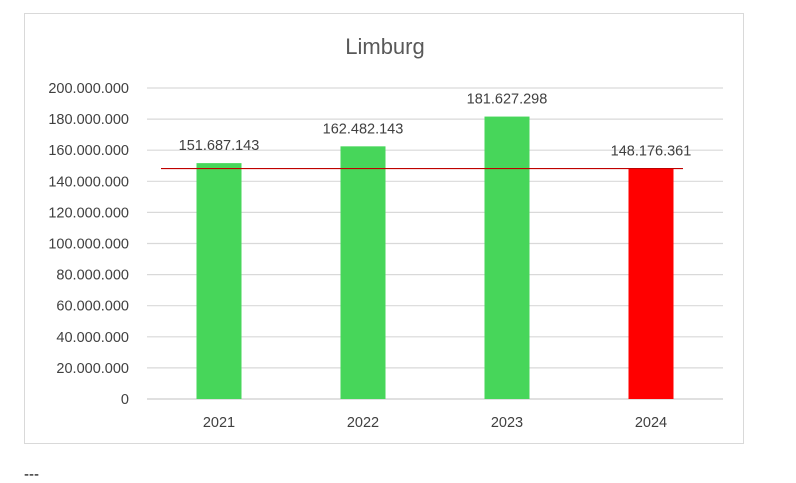  Describe the element at coordinates (125, 400) in the screenshot. I see `y-tick-label: 0` at that location.